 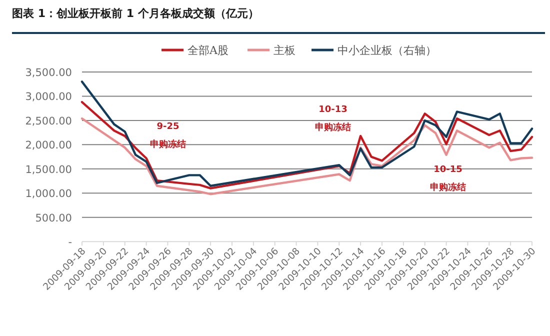 What do you see at coordinates (168, 127) in the screenshot?
I see `annotation: 9-25` at bounding box center [168, 127].